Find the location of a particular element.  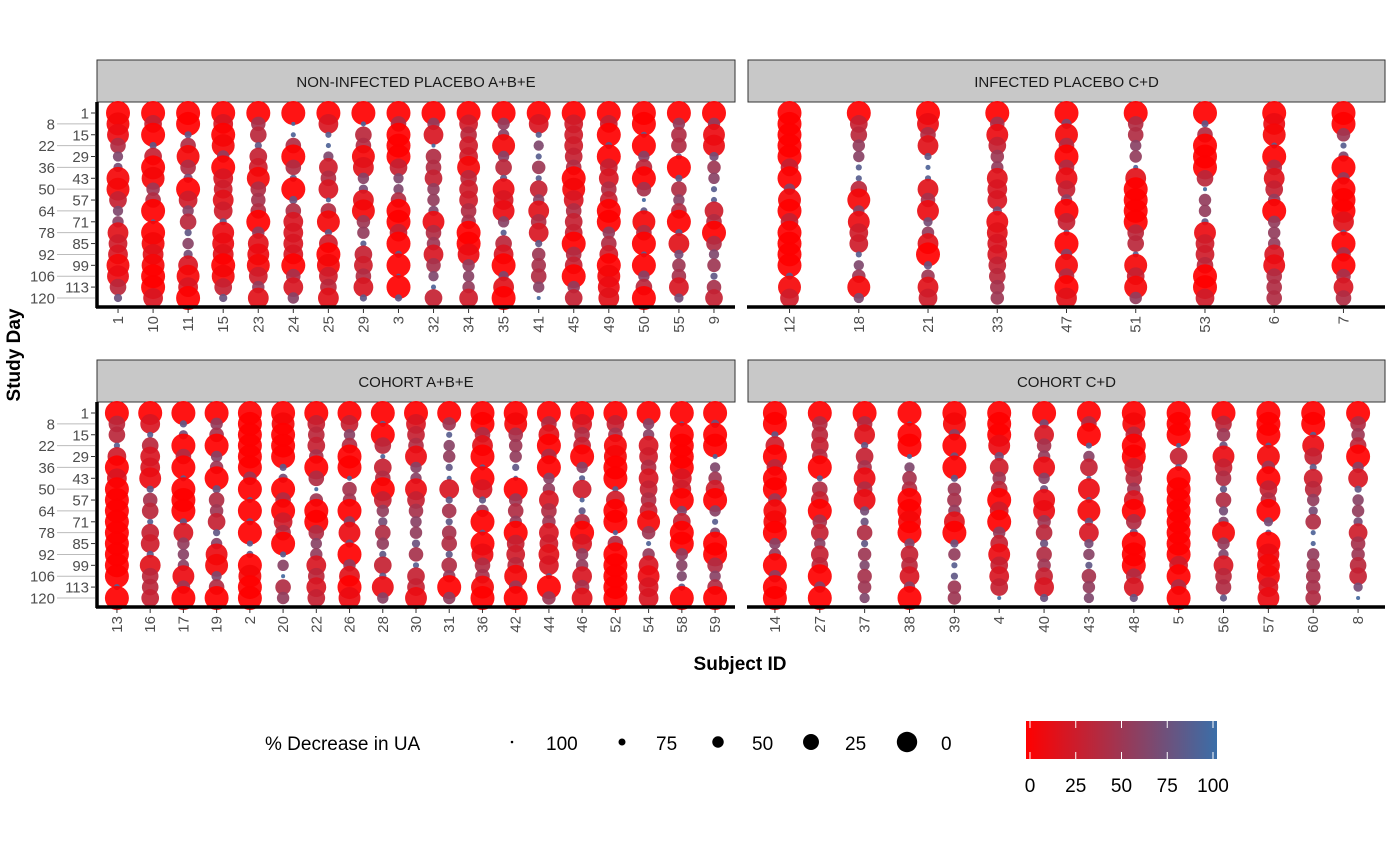

x-tick-label: 22 is located at coordinates (316, 624).